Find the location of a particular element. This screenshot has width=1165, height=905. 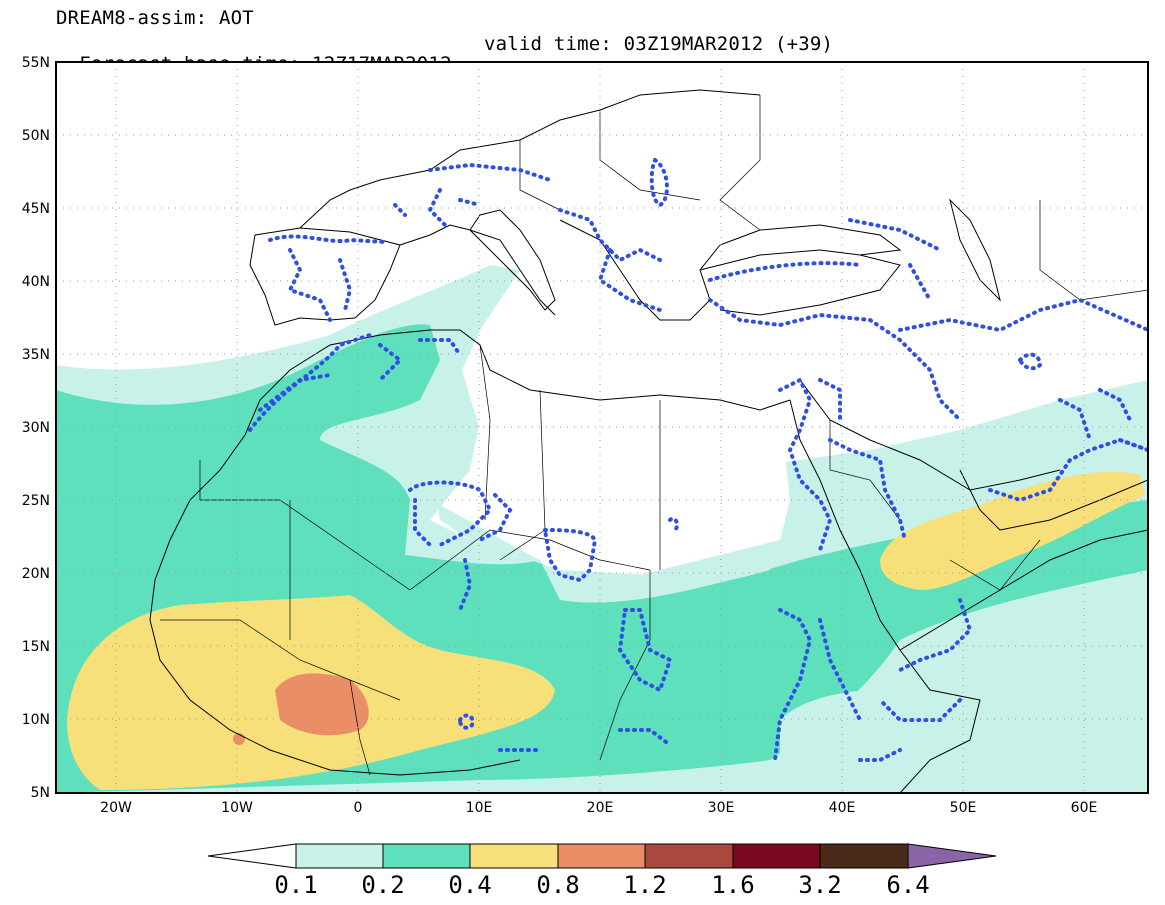

longitude-labels: 20W 10W 0 10E 20E 30E 40E 50E 60E is located at coordinates (598, 808).